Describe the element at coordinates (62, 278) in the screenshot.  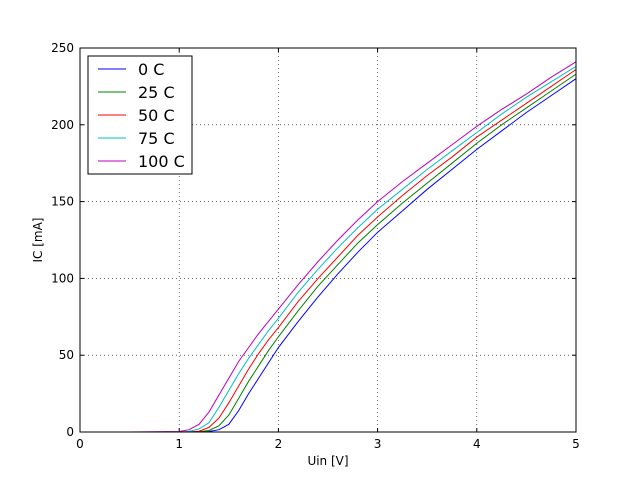
I see `y-tick-label: 100` at that location.